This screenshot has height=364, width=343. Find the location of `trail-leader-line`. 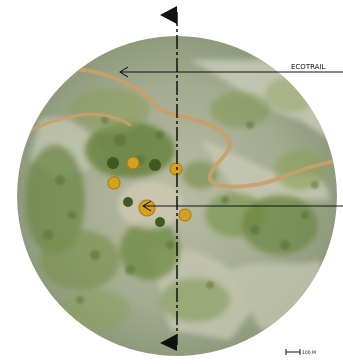

trail-leader-line is located at coordinates (231, 72).